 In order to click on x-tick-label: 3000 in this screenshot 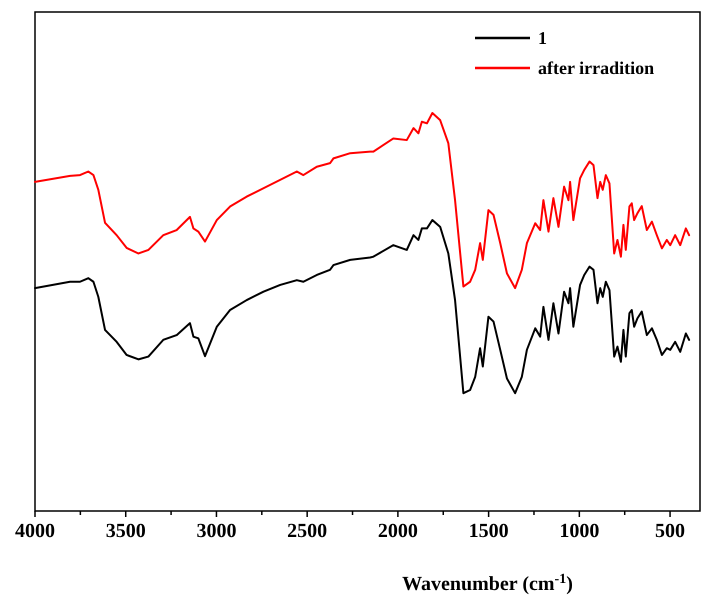, I will do `click(216, 531)`.